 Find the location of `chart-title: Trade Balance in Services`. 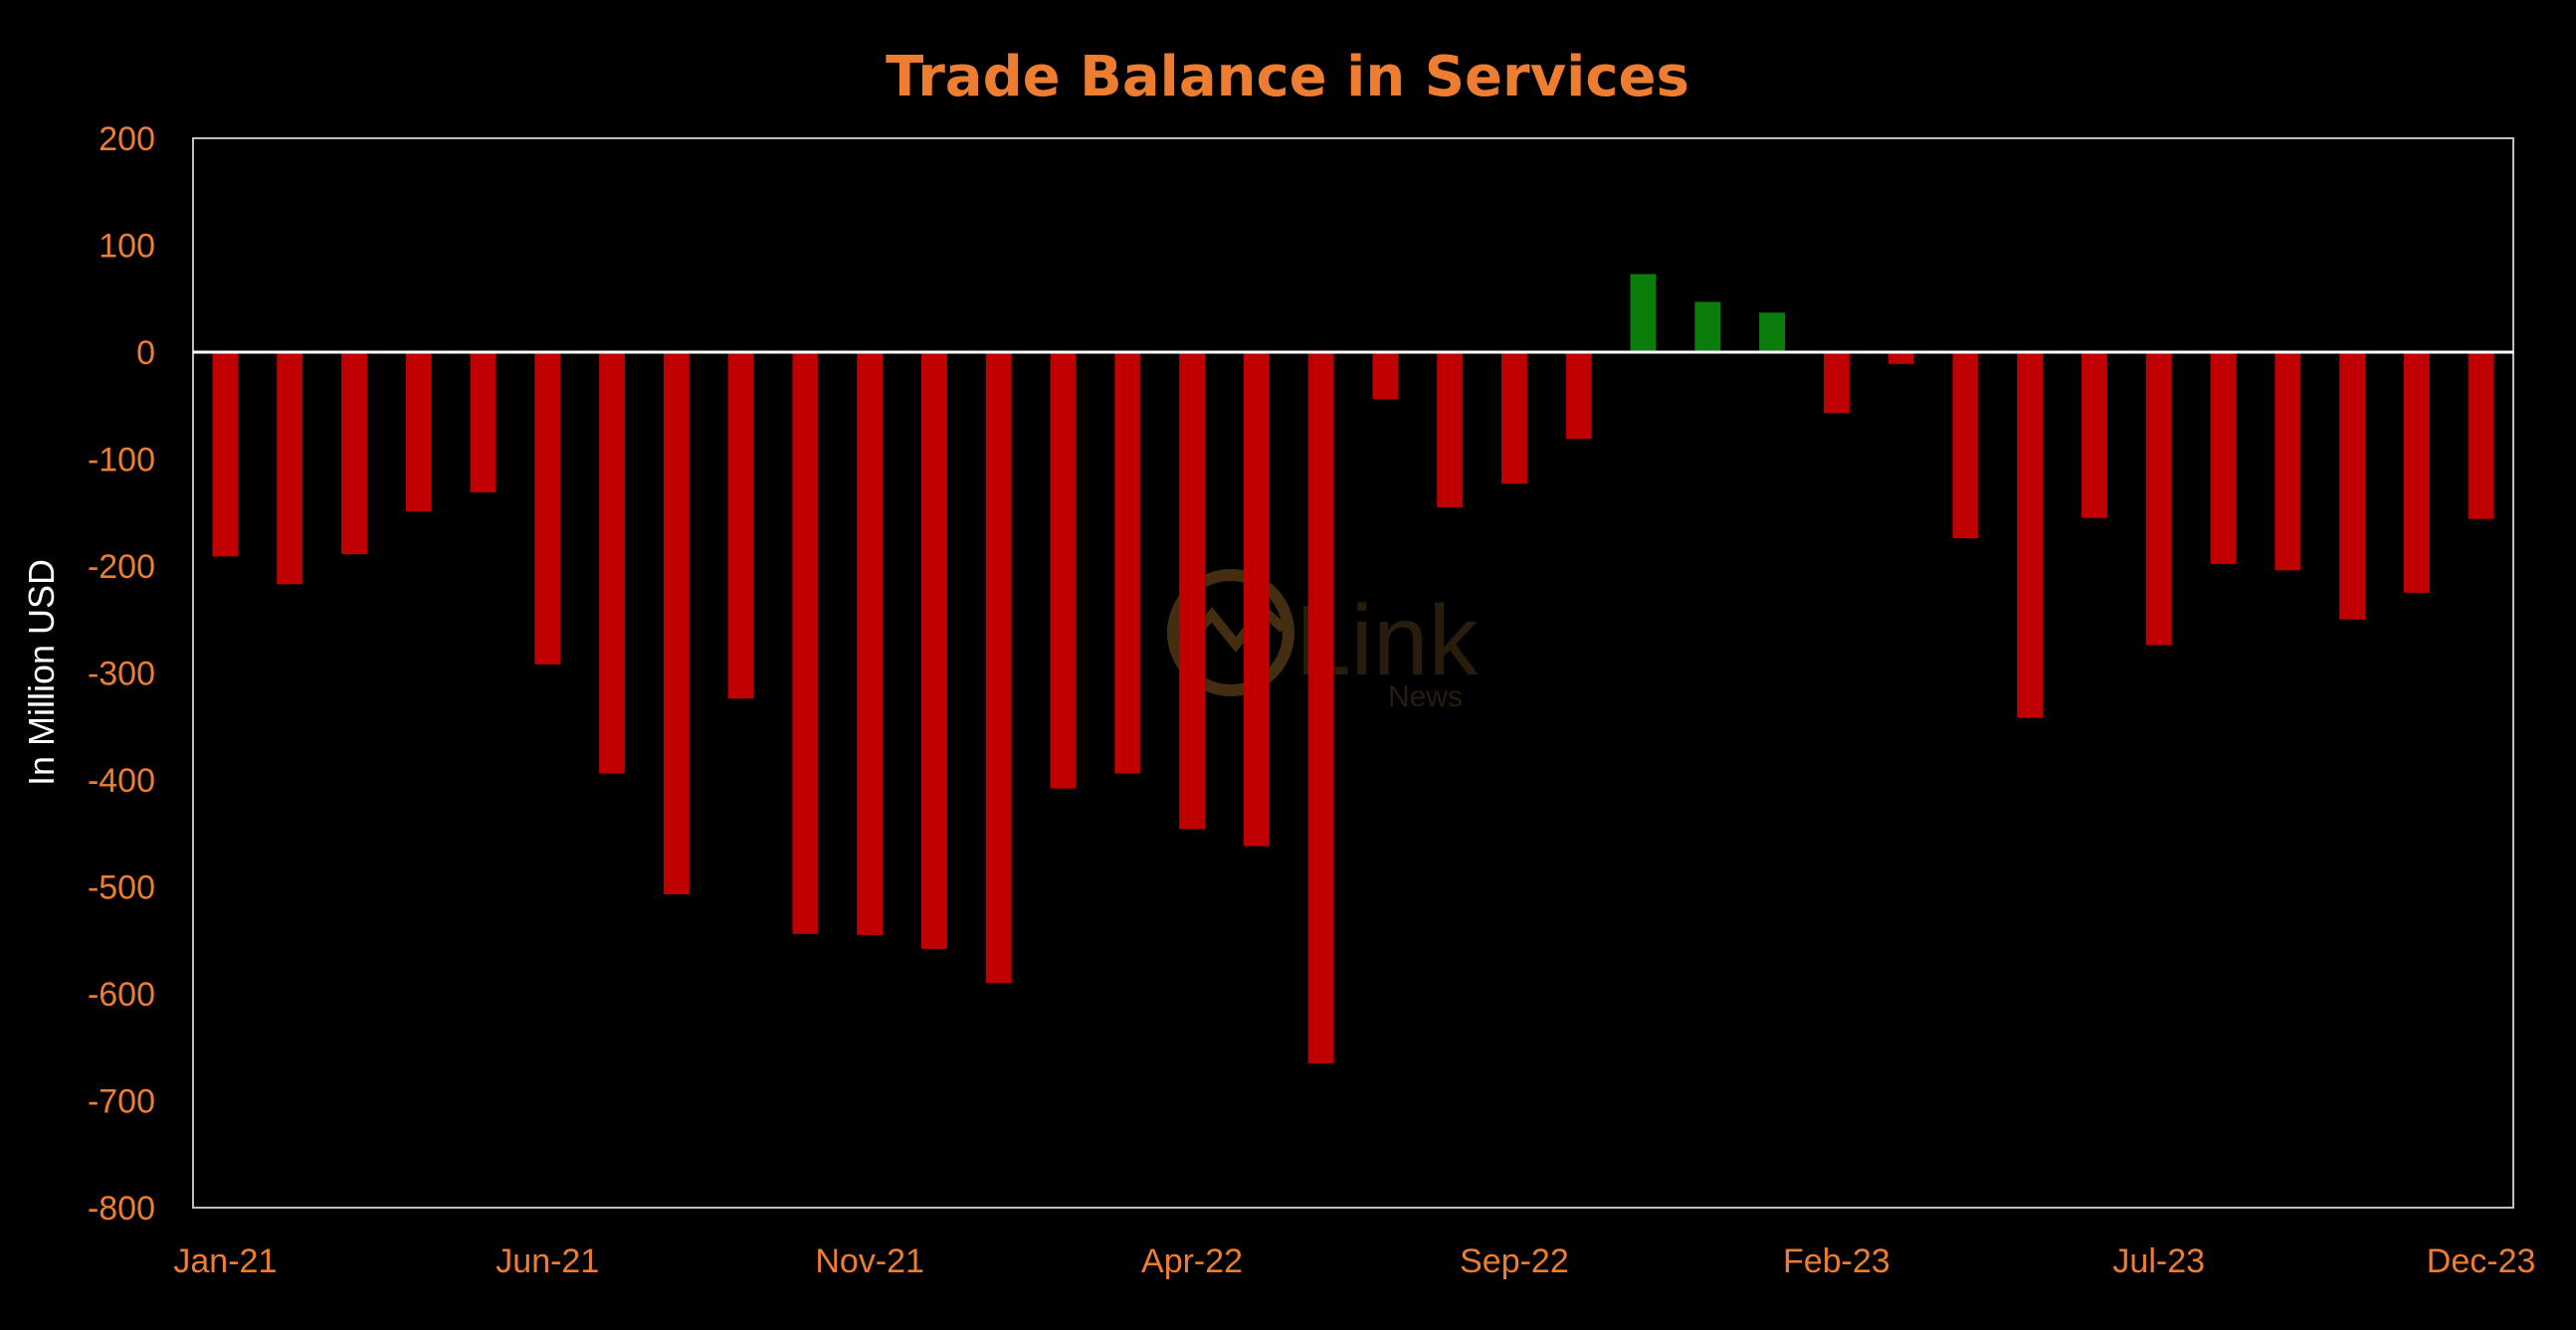

chart-title: Trade Balance in Services is located at coordinates (1287, 77).